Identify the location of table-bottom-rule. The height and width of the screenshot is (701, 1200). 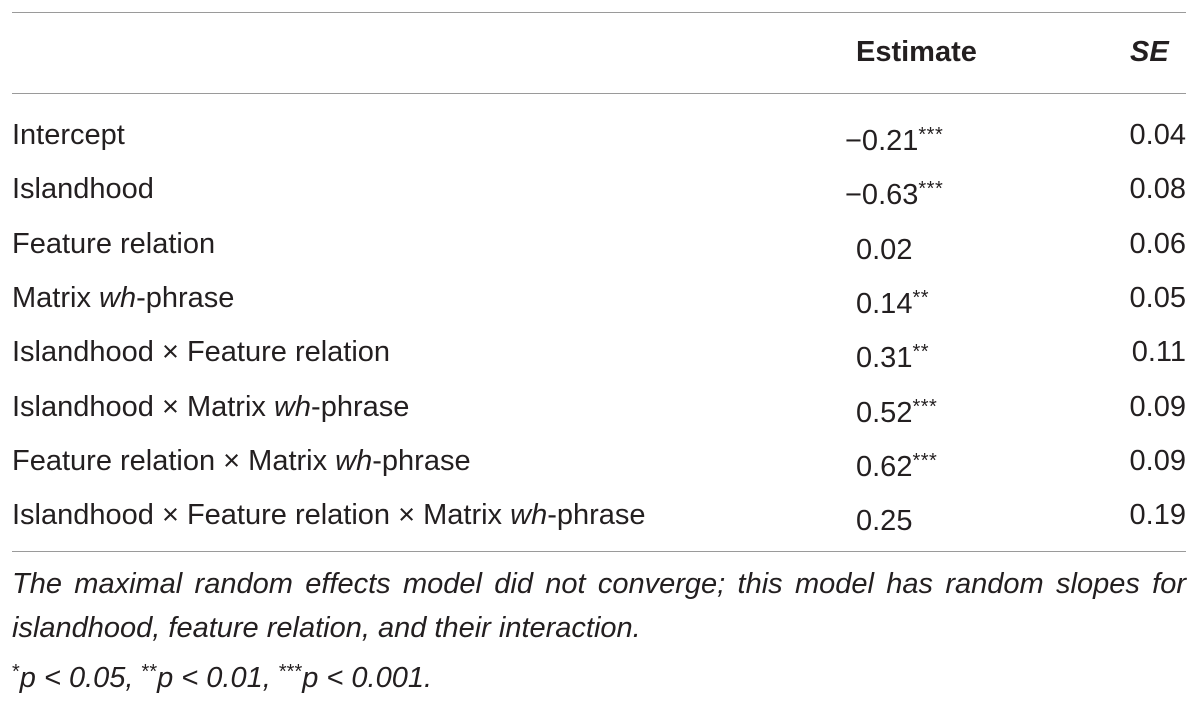
(599, 551).